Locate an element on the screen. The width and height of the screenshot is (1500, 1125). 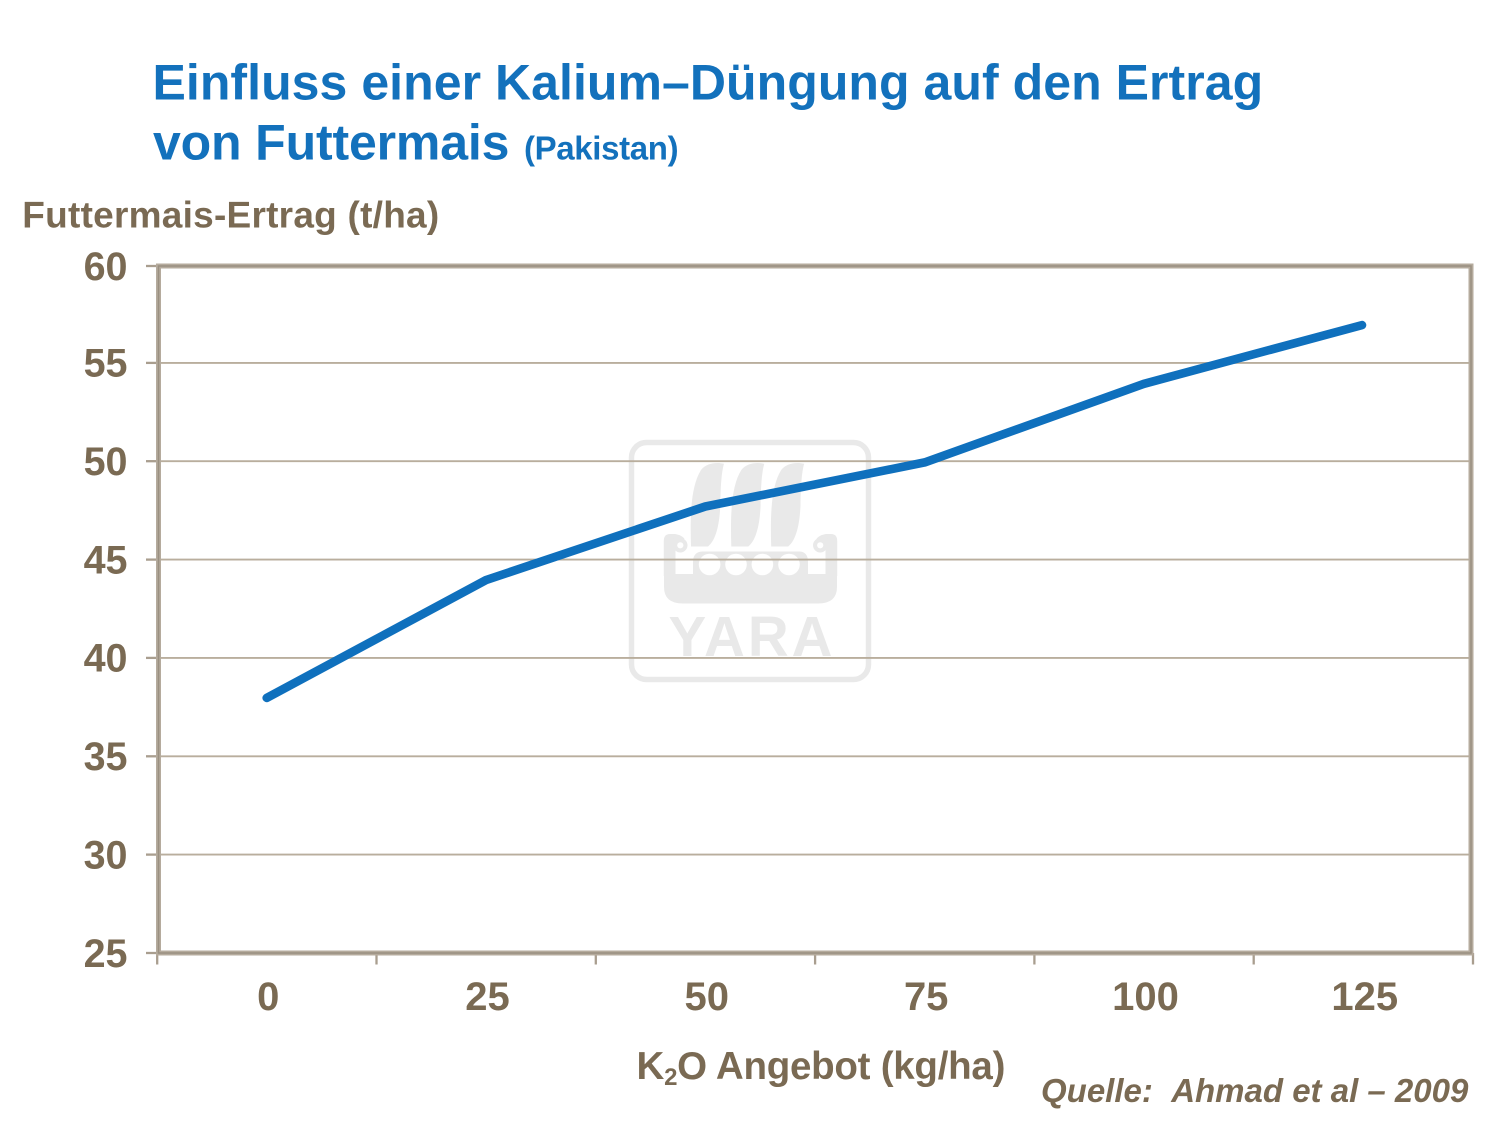
svg-text: Futtermais-Ertrag (t/ha) is located at coordinates (230, 215).